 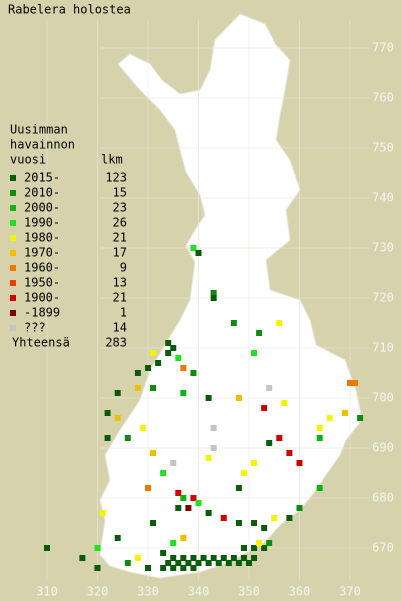 What do you see at coordinates (98, 592) in the screenshot?
I see `x-tick-label: 320` at bounding box center [98, 592].